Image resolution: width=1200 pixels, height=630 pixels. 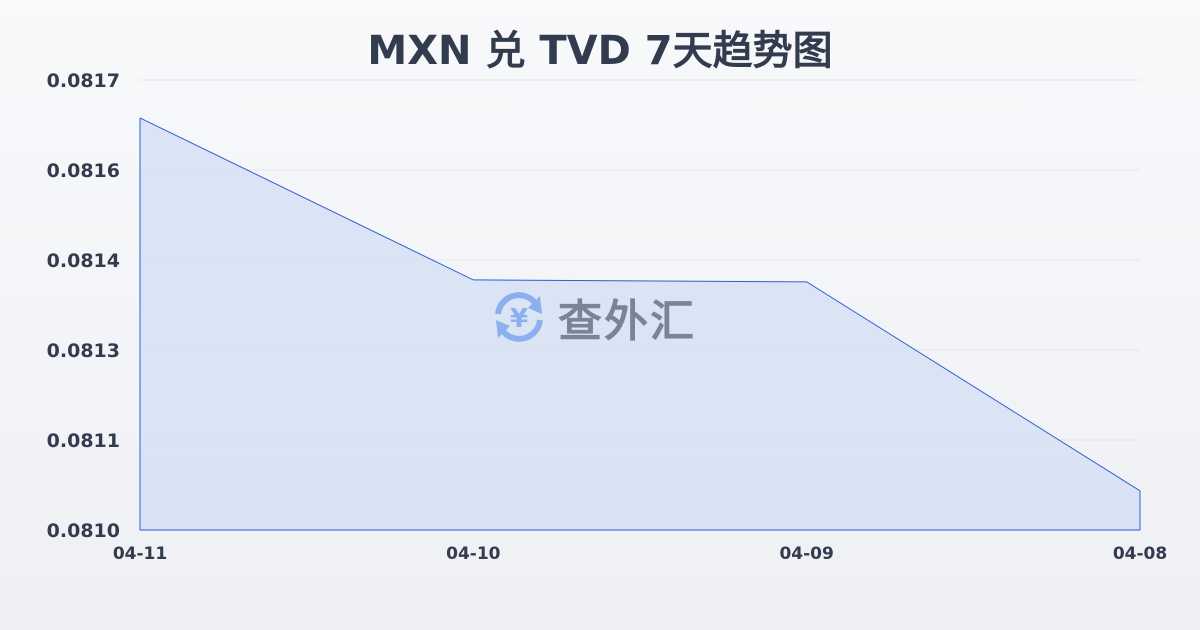 I want to click on yuan-exchange-icon: ¥, so click(x=519, y=317).